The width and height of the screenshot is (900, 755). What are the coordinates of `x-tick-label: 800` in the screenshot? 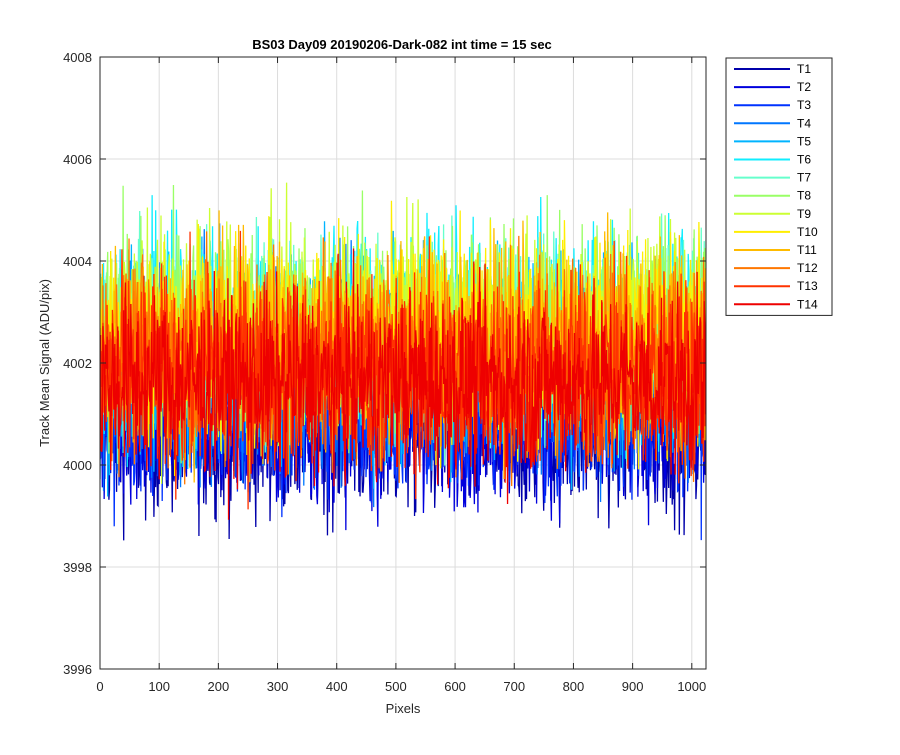 It's located at (574, 686).